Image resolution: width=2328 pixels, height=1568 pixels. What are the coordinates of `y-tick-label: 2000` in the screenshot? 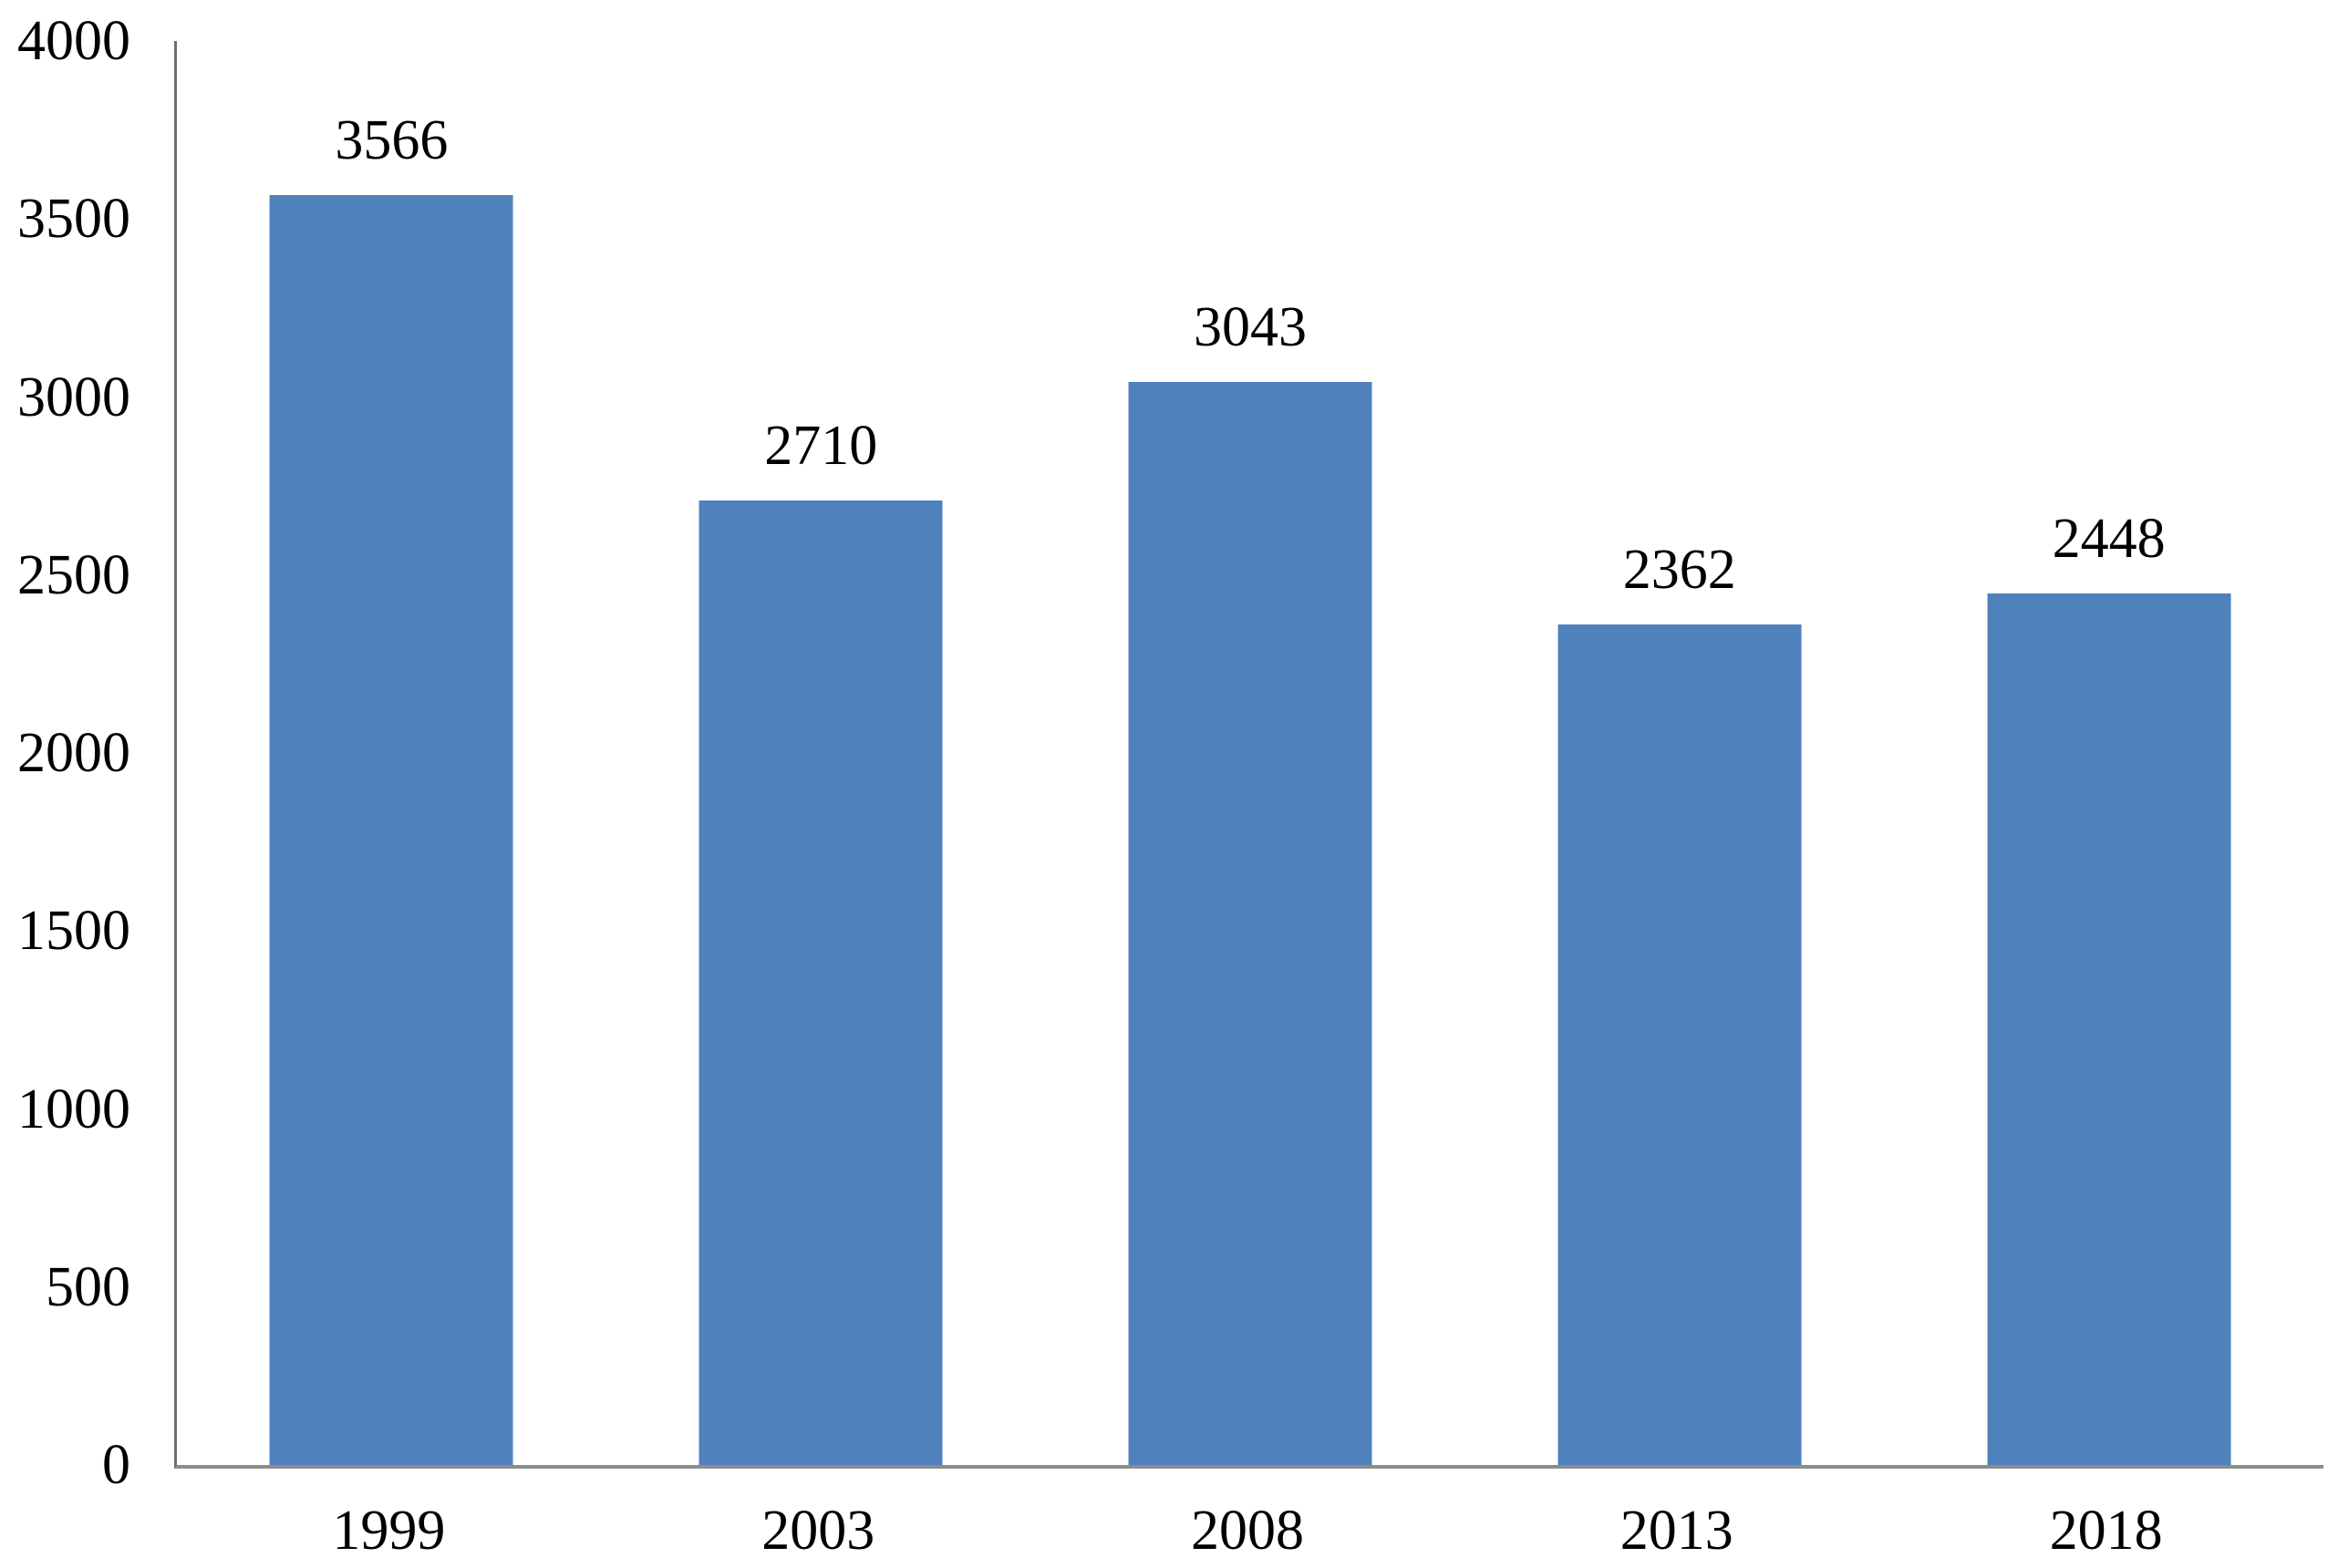 It's located at (74, 753).